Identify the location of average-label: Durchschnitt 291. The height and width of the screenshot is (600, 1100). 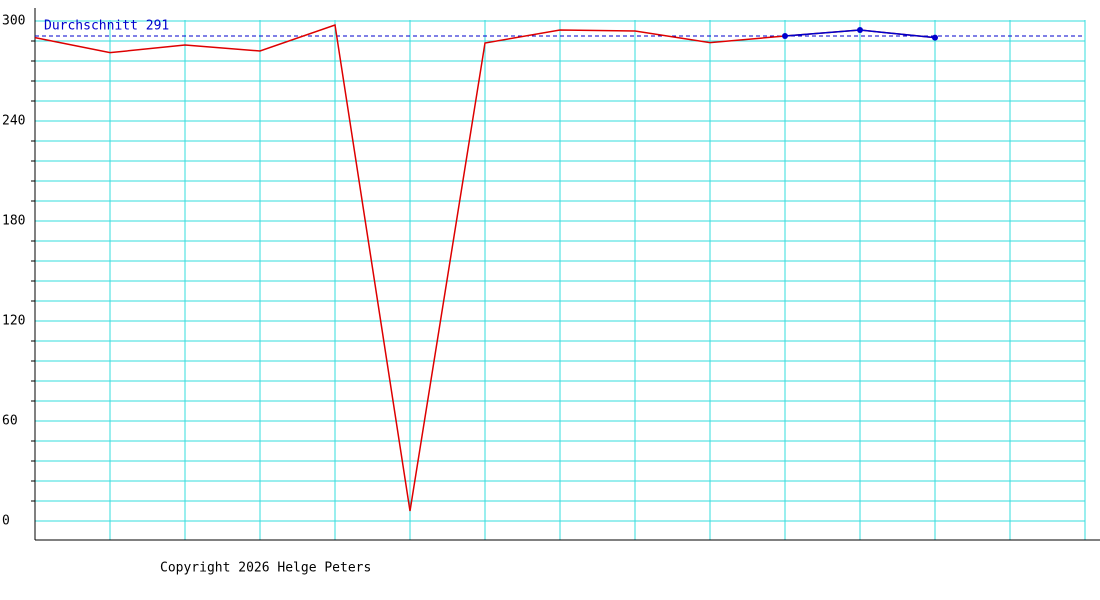
(106, 26).